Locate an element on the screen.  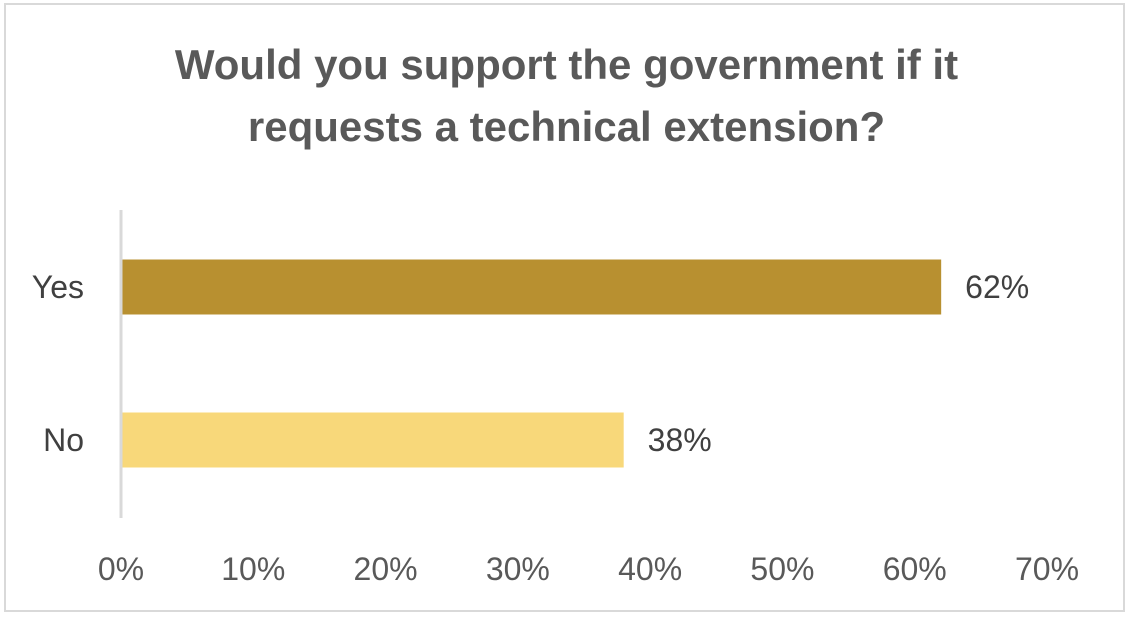
bar-no is located at coordinates (372, 440).